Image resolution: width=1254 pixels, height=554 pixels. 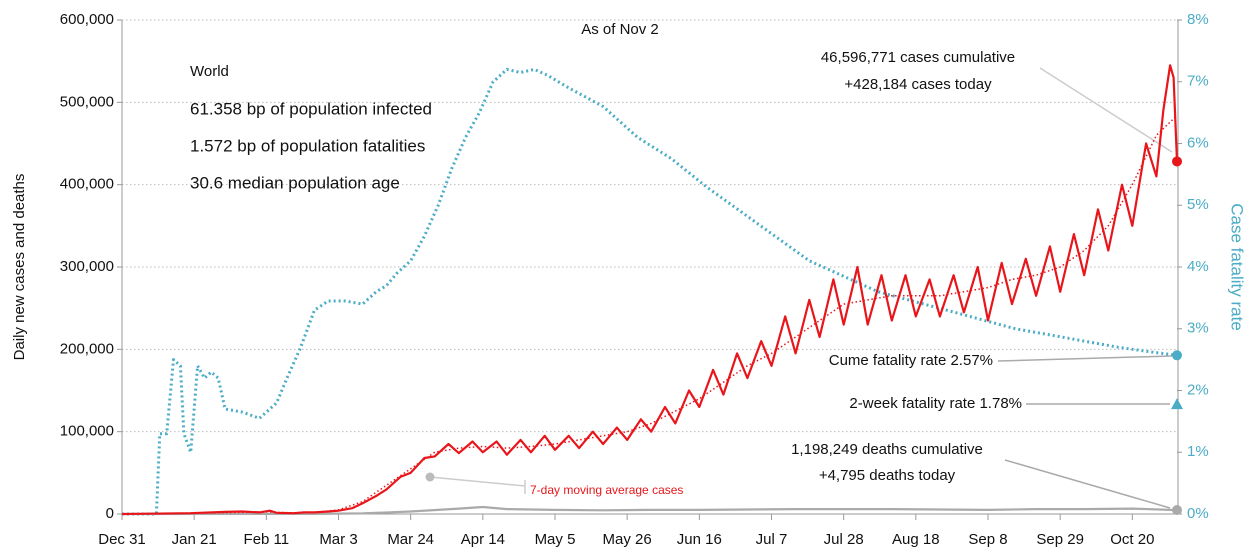 I want to click on subtitle: As of Nov 2, so click(x=620, y=29).